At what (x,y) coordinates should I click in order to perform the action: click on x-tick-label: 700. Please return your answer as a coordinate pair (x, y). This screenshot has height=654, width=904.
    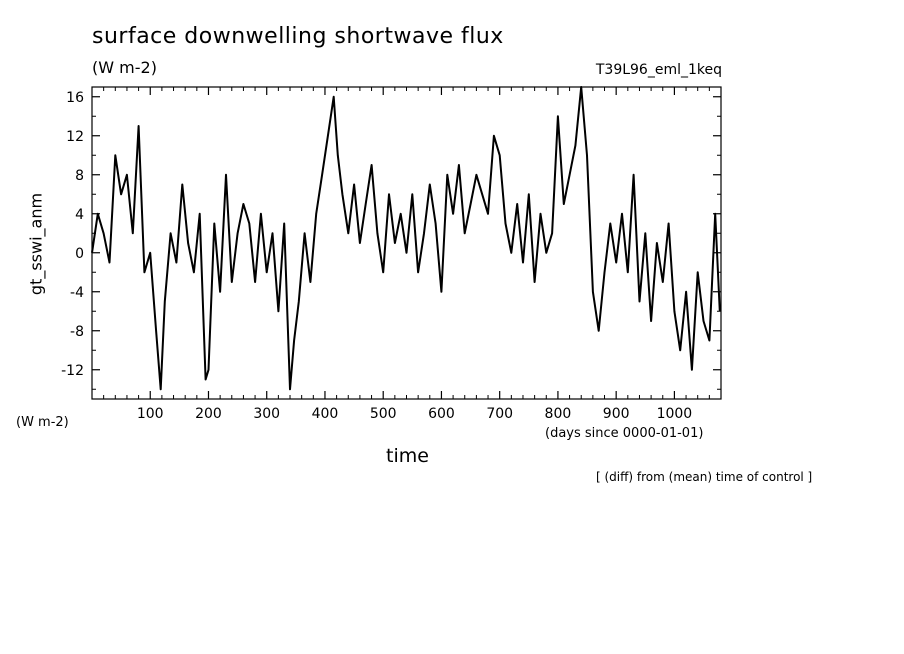
    Looking at the image, I should click on (499, 414).